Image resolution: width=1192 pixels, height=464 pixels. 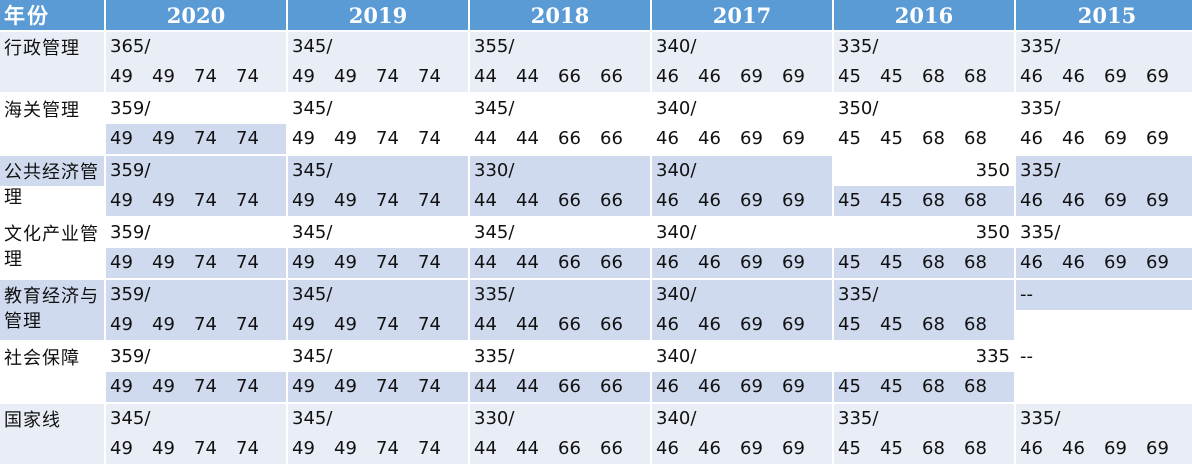 I want to click on score-cell: 365/49 49 74 74, so click(x=196, y=62).